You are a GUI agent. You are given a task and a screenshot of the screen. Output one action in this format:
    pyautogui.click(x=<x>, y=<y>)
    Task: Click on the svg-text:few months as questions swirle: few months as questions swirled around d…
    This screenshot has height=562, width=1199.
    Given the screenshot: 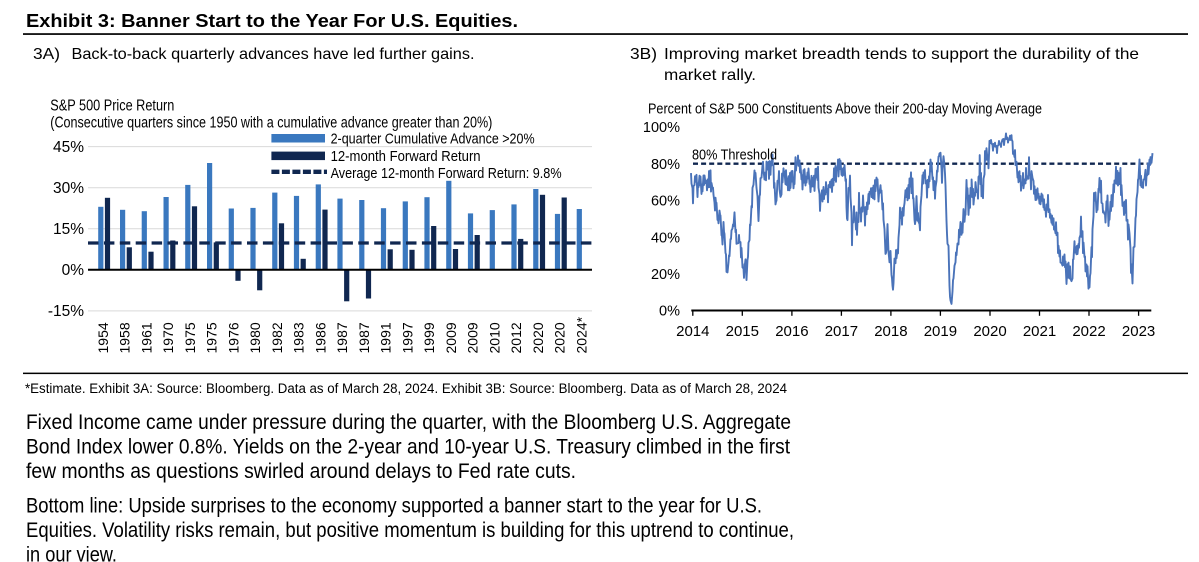 What is the action you would take?
    pyautogui.click(x=301, y=471)
    